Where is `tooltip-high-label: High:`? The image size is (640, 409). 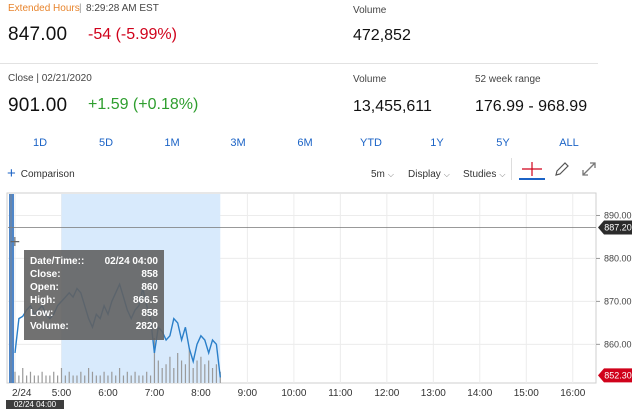 tooltip-high-label: High: is located at coordinates (43, 300).